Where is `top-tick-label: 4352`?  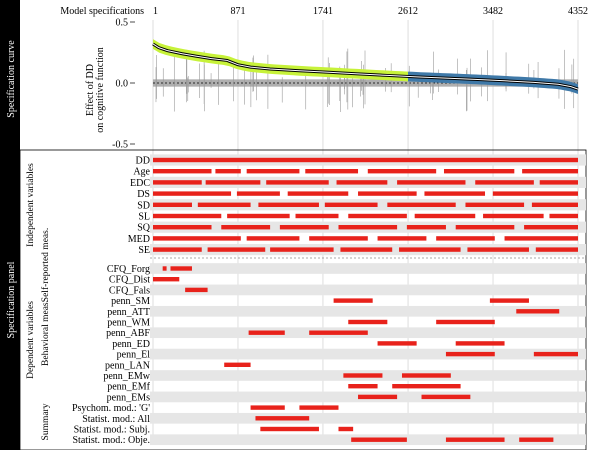 top-tick-label: 4352 is located at coordinates (578, 11).